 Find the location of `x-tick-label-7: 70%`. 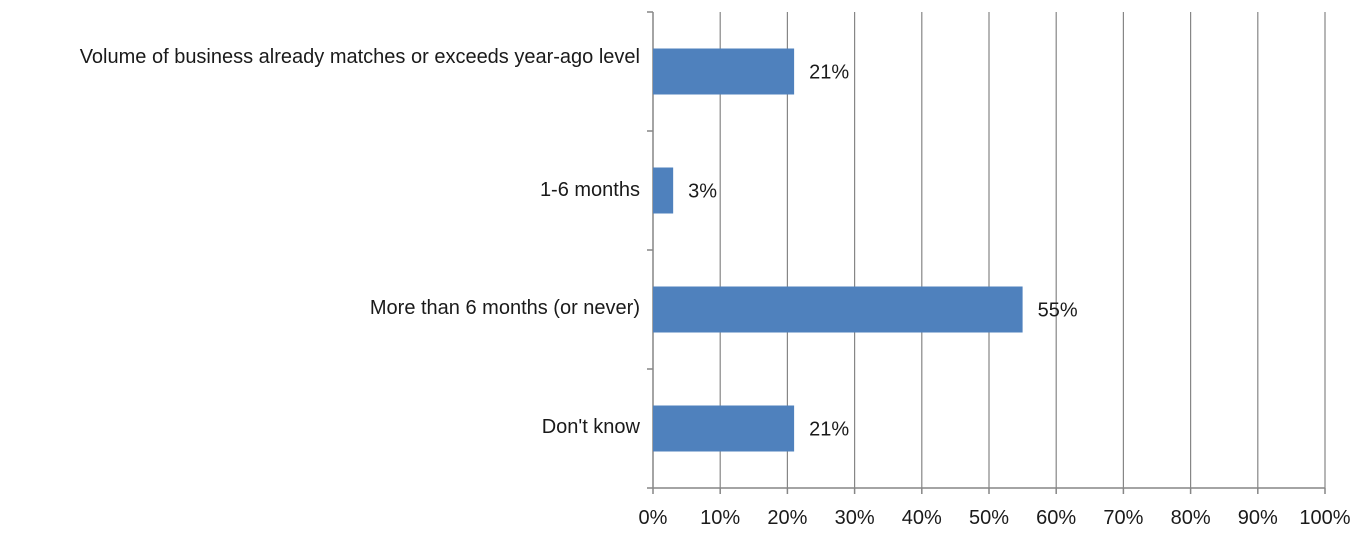

x-tick-label-7: 70% is located at coordinates (1123, 518).